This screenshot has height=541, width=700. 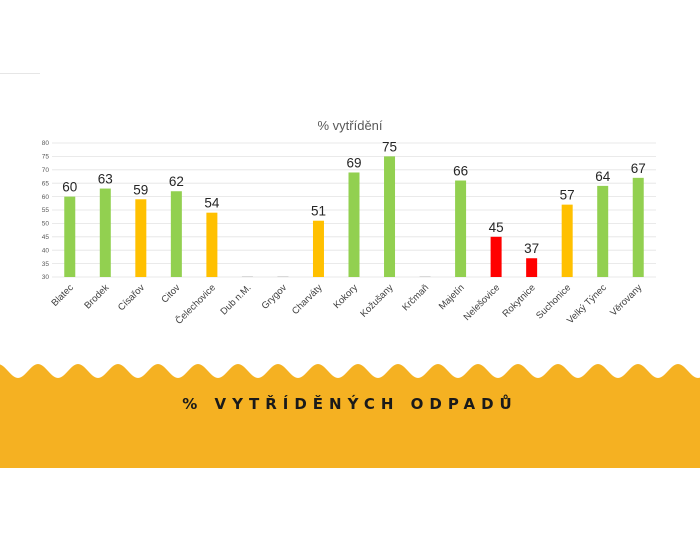 I want to click on data-label: 57, so click(x=567, y=195).